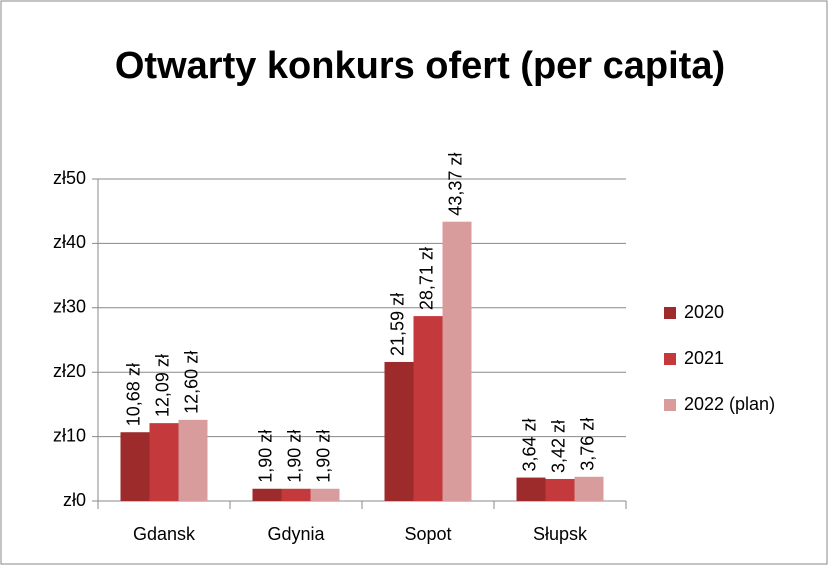 This screenshot has width=828, height=565. Describe the element at coordinates (704, 312) in the screenshot. I see `legend-label: 2020` at that location.